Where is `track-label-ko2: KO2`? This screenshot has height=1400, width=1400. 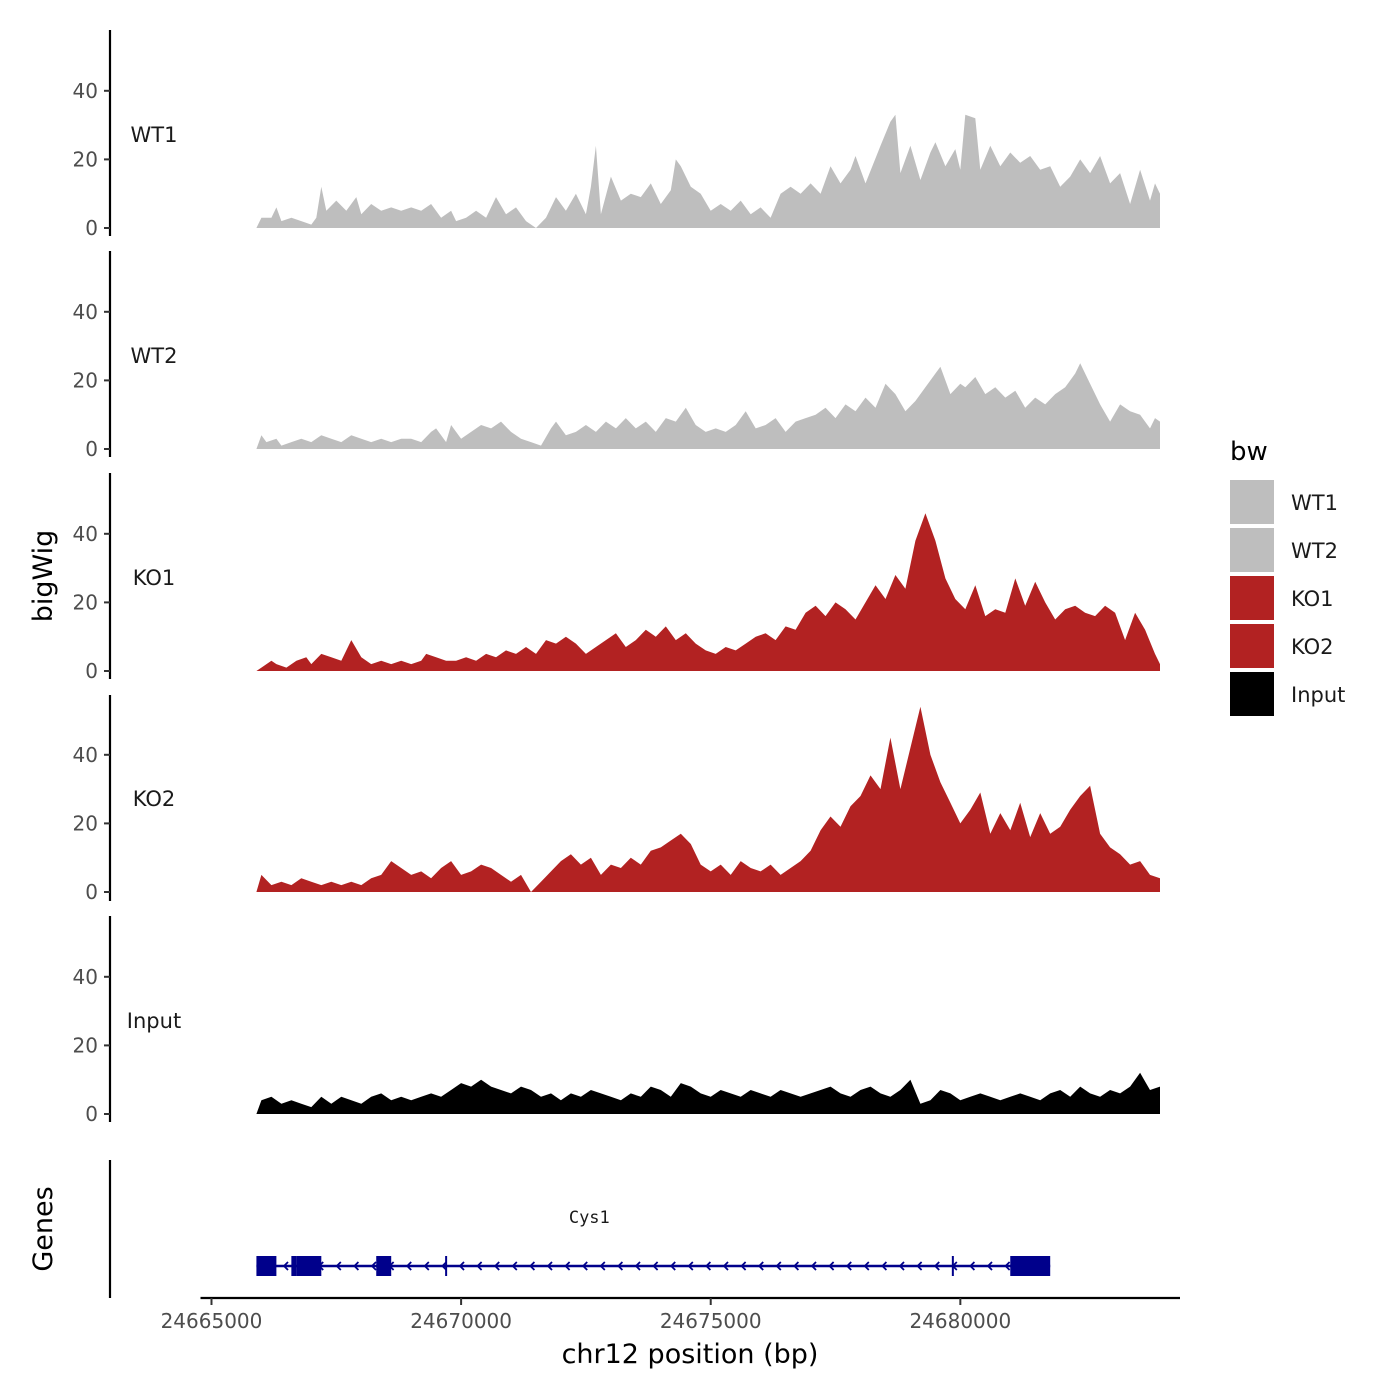
track-label-ko2: KO2 is located at coordinates (154, 799).